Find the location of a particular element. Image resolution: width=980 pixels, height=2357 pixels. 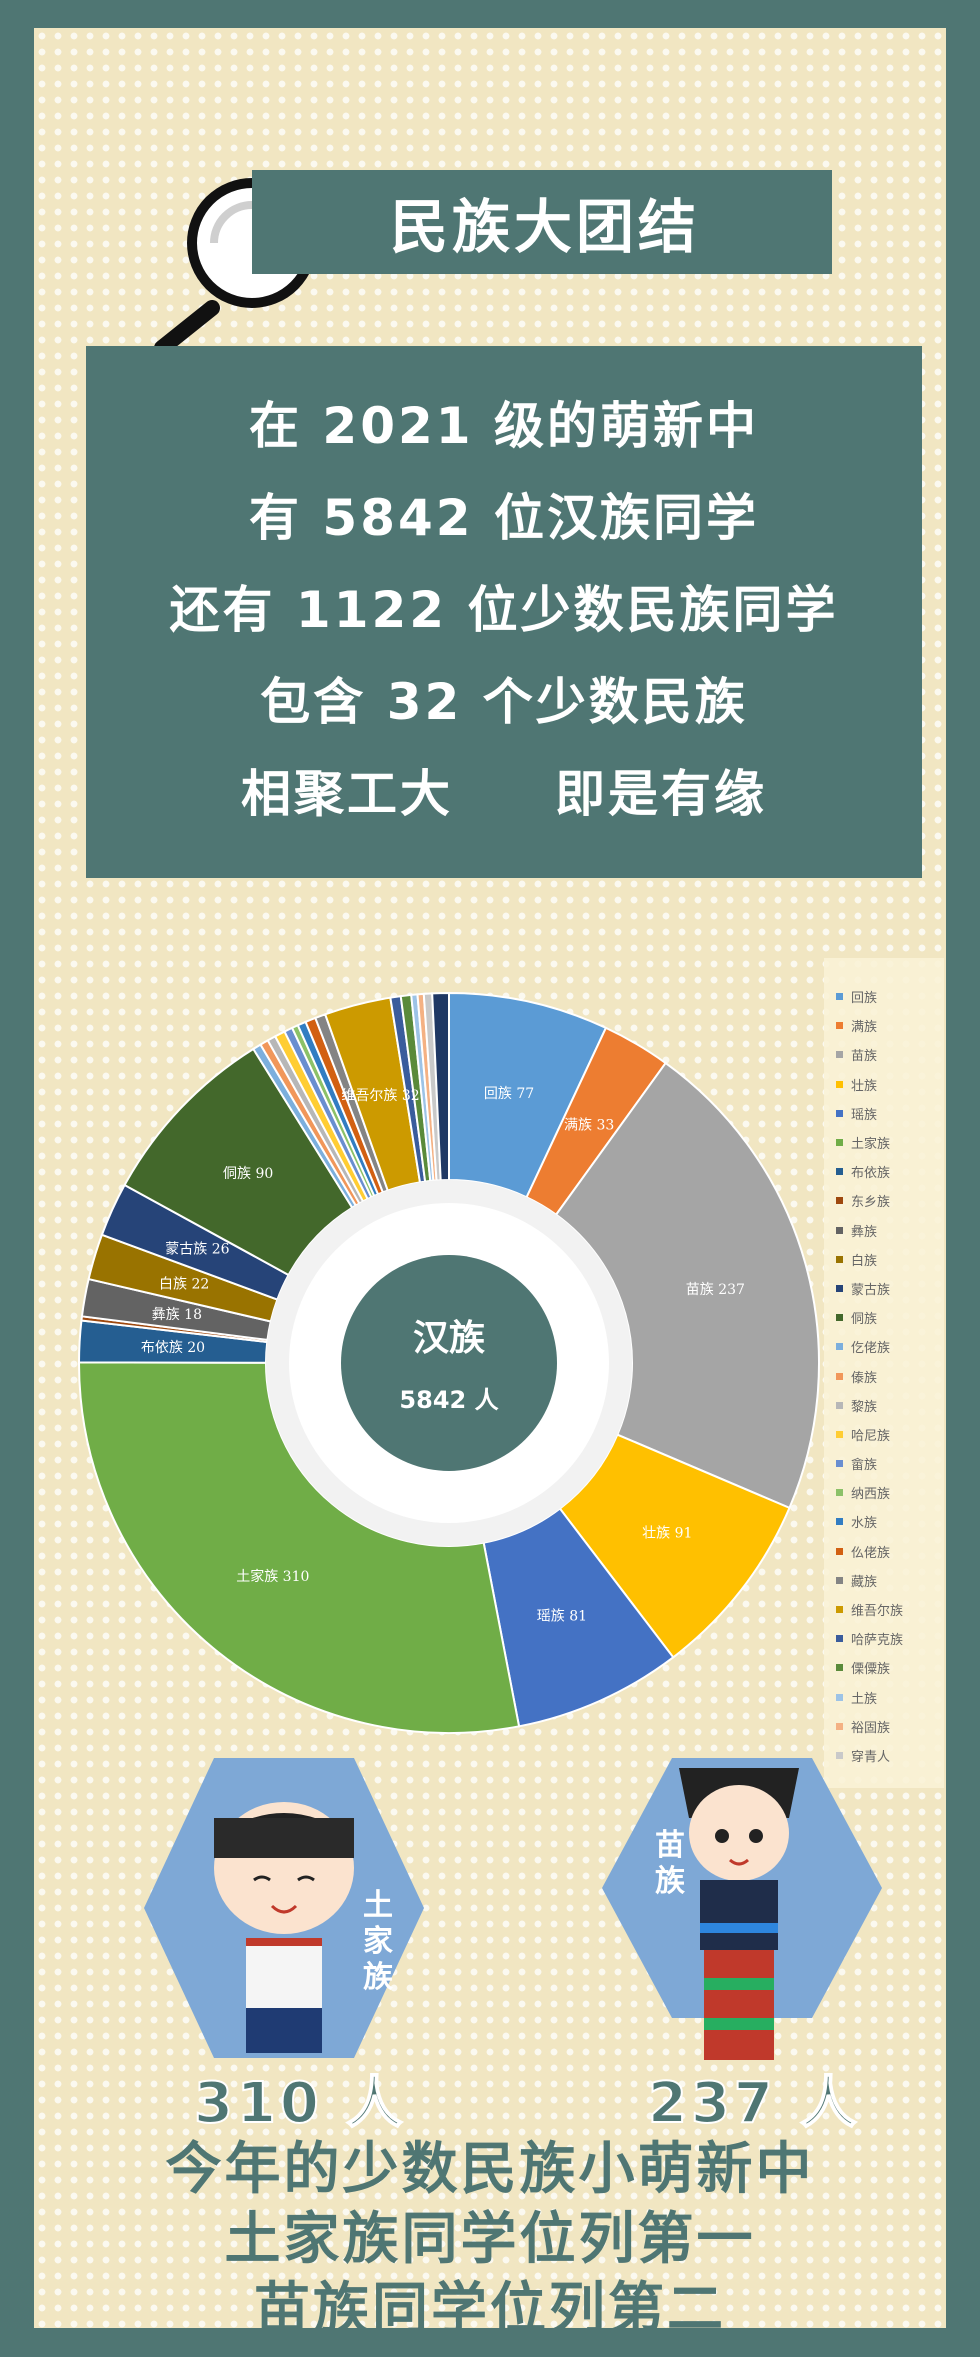

legend-label: 土族 is located at coordinates (864, 1699).